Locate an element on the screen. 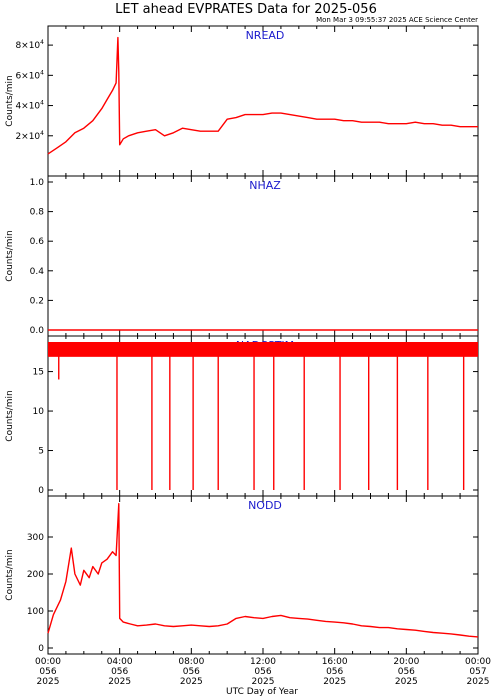  y-tick-label: 0.4 is located at coordinates (37, 272).